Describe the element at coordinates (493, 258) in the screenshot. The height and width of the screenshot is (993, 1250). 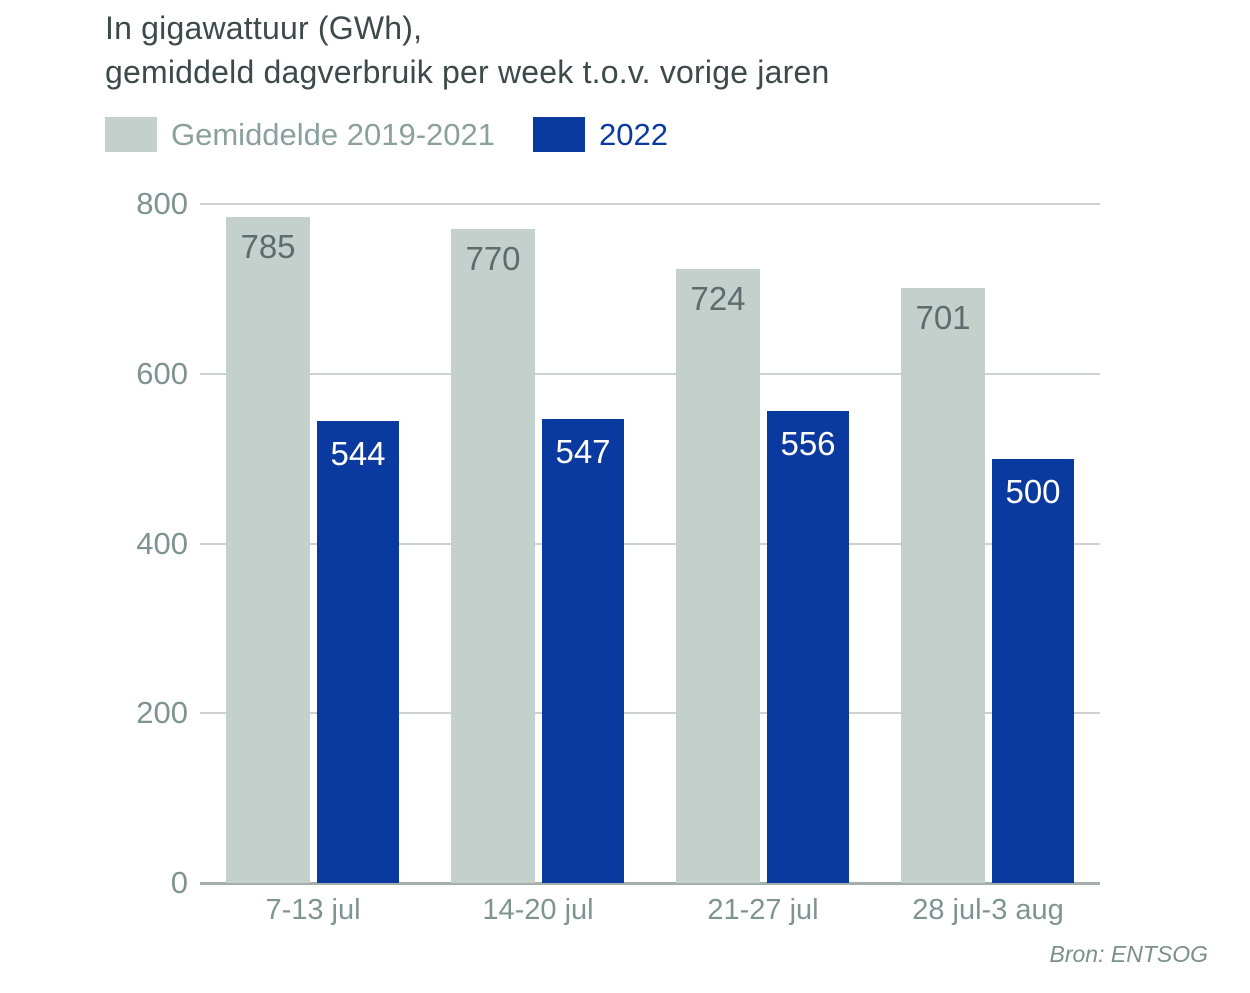
I see `bar-value-label: 770` at that location.